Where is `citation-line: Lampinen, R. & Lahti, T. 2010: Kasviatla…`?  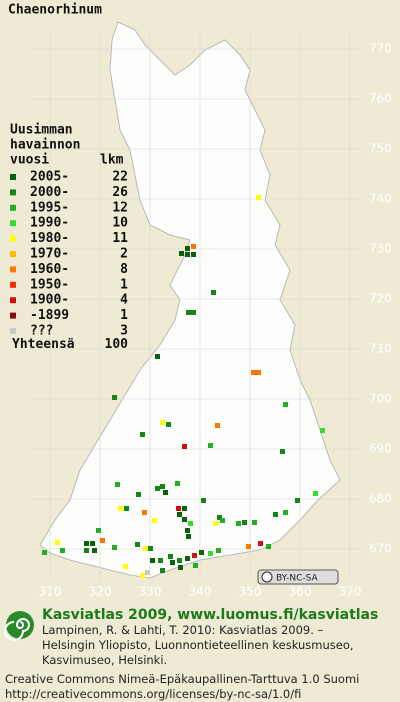 citation-line: Lampinen, R. & Lahti, T. 2010: Kasviatla… is located at coordinates (183, 630).